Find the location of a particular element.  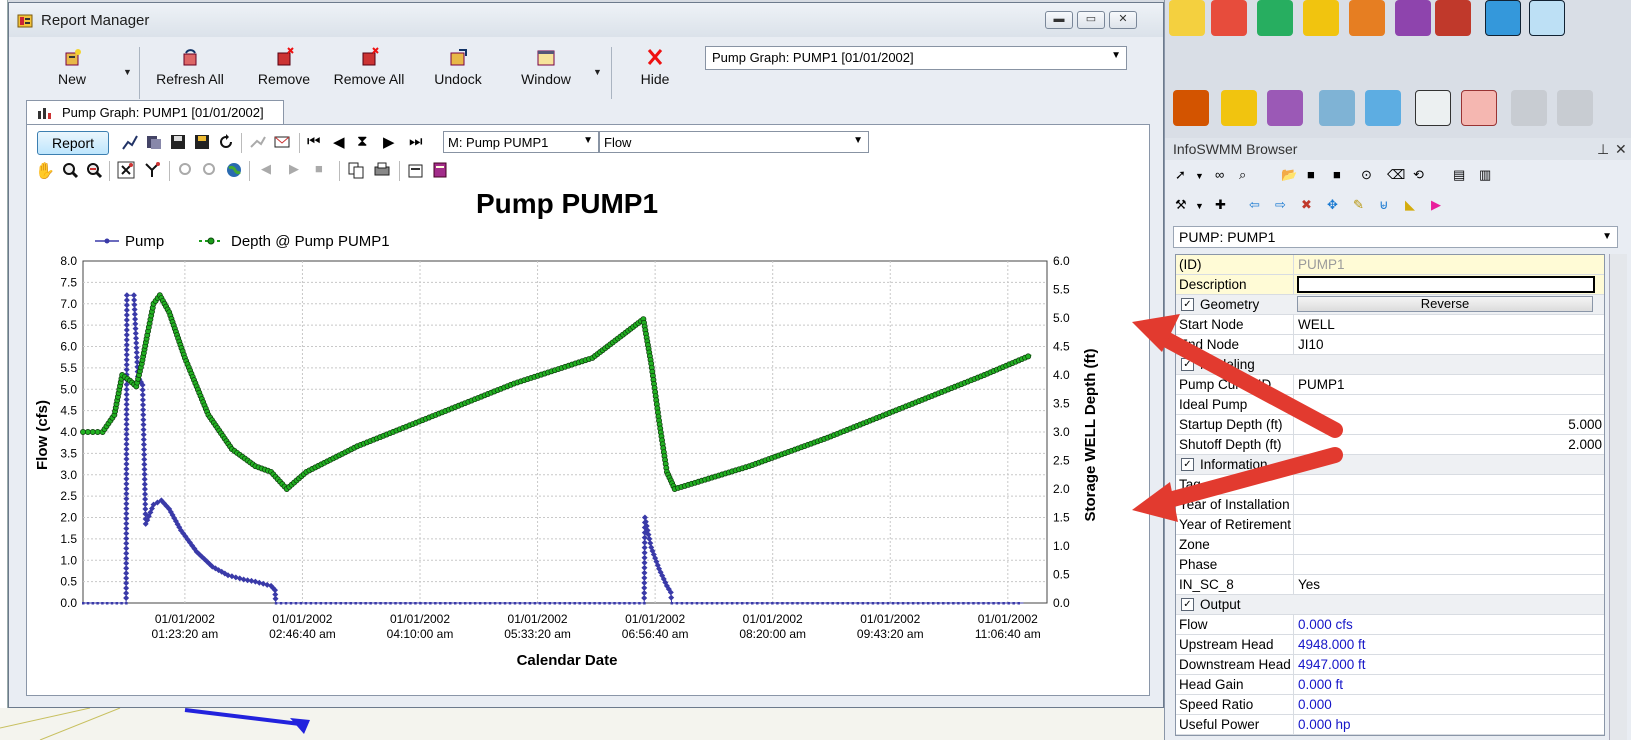

property-value: JI10 is located at coordinates (1311, 344).